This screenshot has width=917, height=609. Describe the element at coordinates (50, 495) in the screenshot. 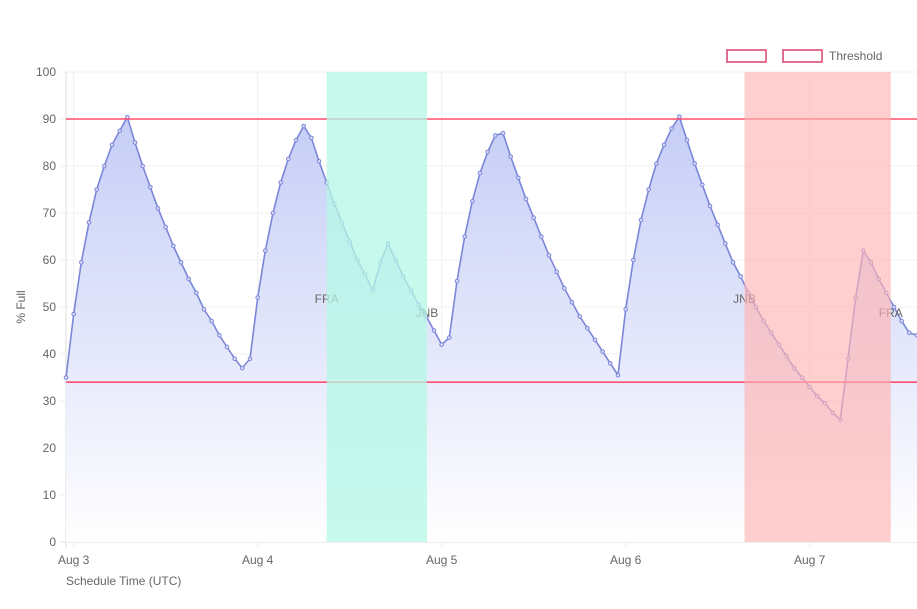

I see `y-tick-label: 10` at that location.